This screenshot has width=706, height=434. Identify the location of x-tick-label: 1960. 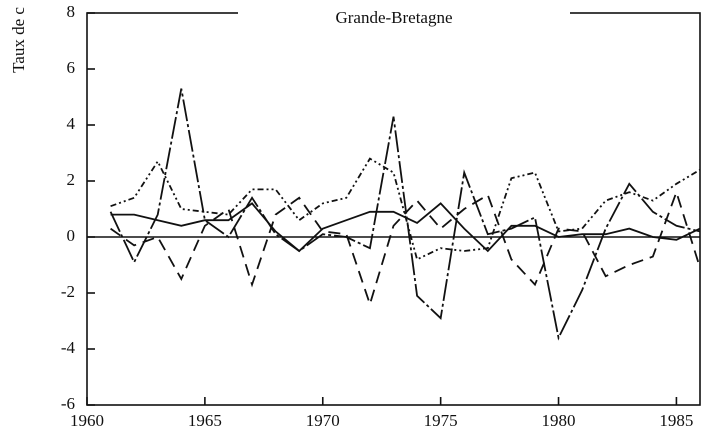
(87, 420).